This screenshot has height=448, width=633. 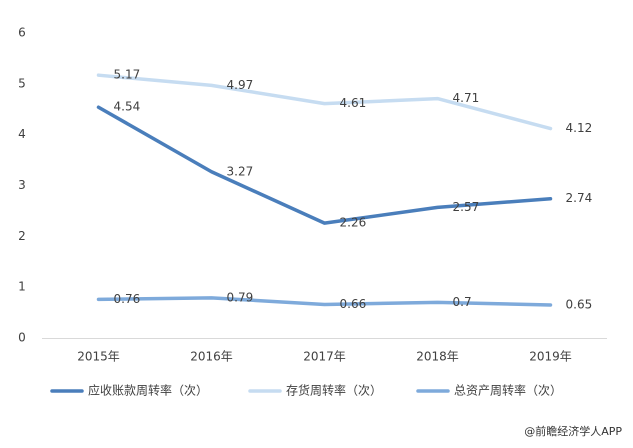 I want to click on y-tick-label: 1, so click(x=22, y=287).